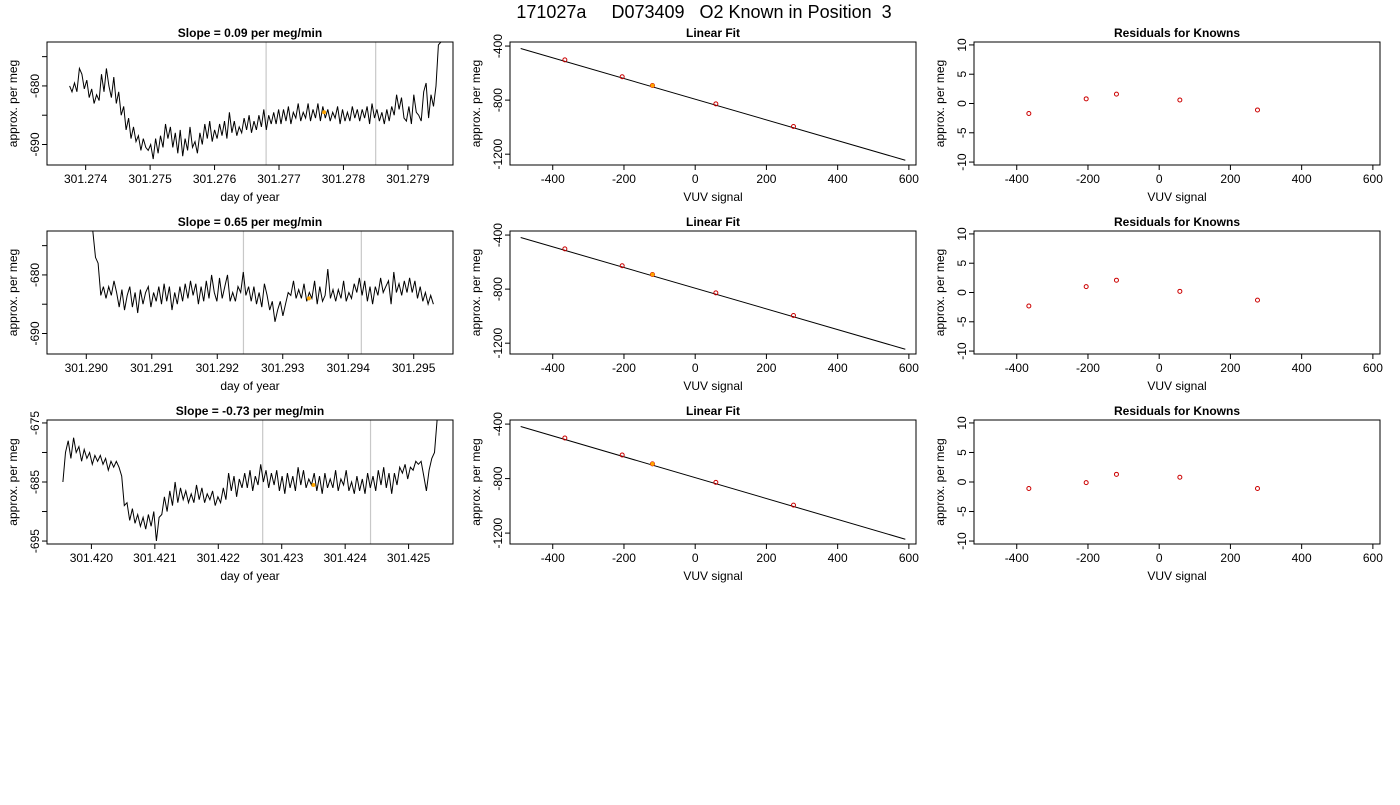 The image size is (1400, 805). I want to click on x-tick-label: 301.275, so click(150, 179).